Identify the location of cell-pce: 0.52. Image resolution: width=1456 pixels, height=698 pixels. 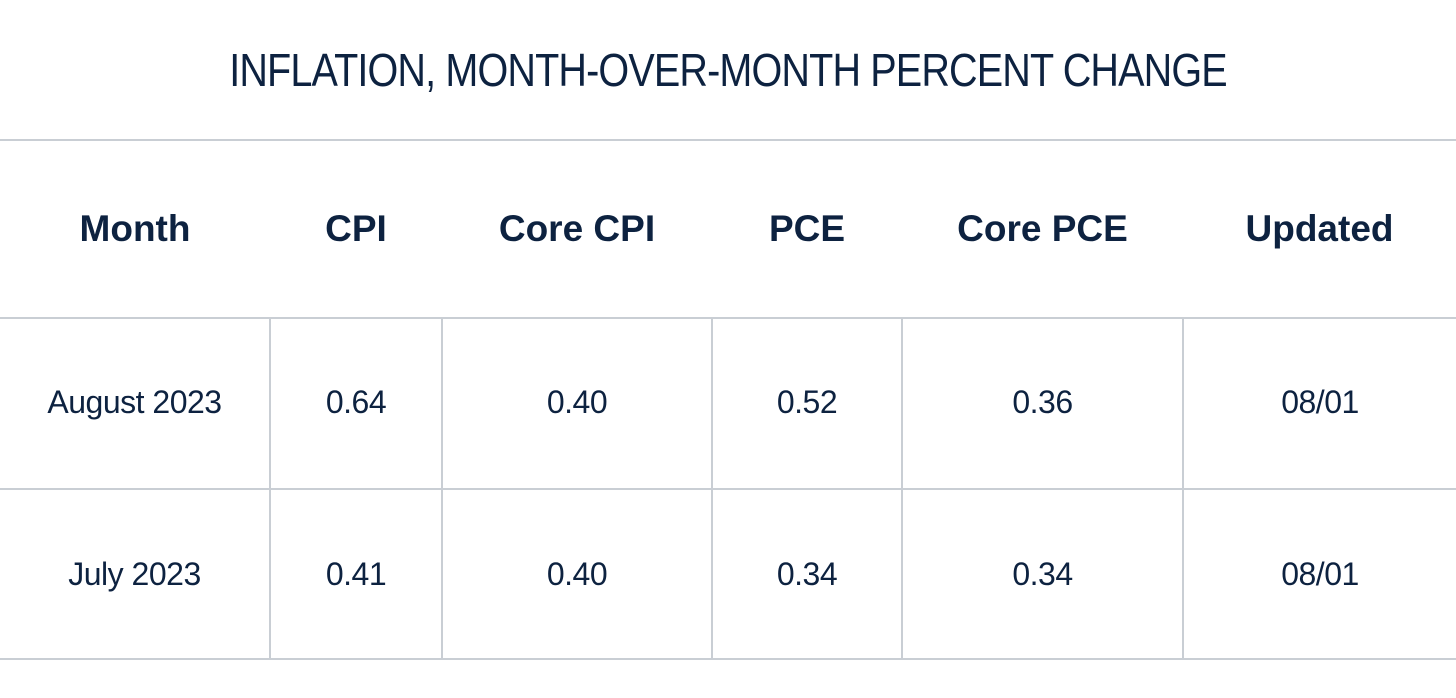
(806, 403).